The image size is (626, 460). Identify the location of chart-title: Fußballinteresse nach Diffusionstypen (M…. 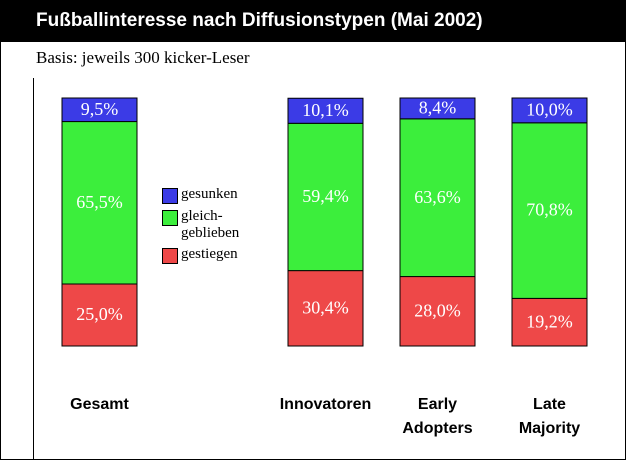
(313, 21).